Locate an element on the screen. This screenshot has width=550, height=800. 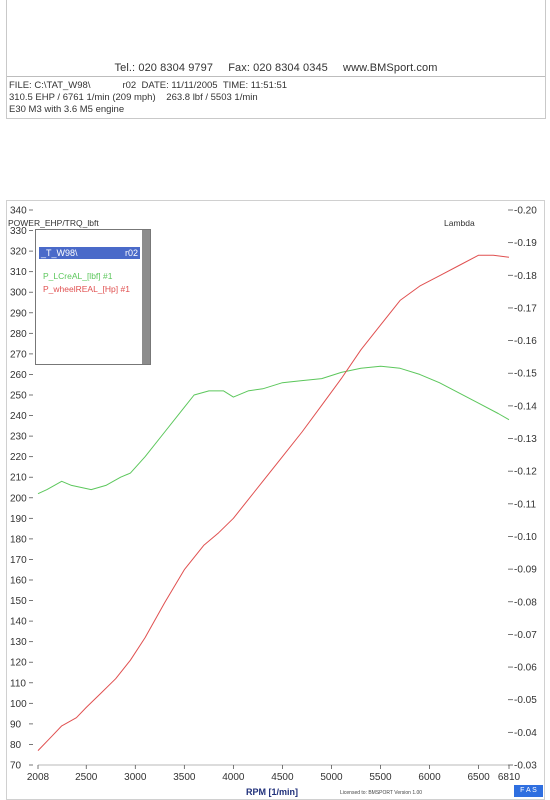
x-tick-label: 6000 is located at coordinates (429, 777).